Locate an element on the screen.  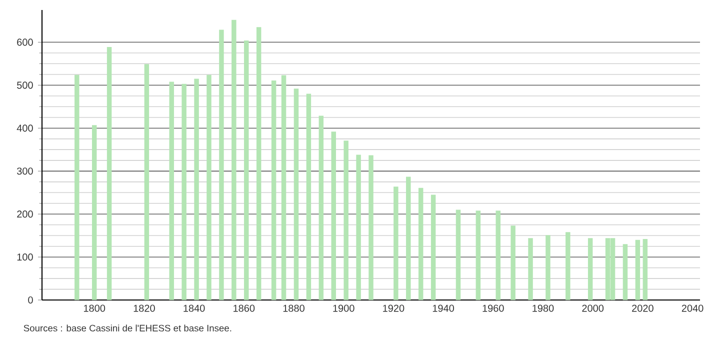
x-tick-label: 1840 is located at coordinates (194, 308).